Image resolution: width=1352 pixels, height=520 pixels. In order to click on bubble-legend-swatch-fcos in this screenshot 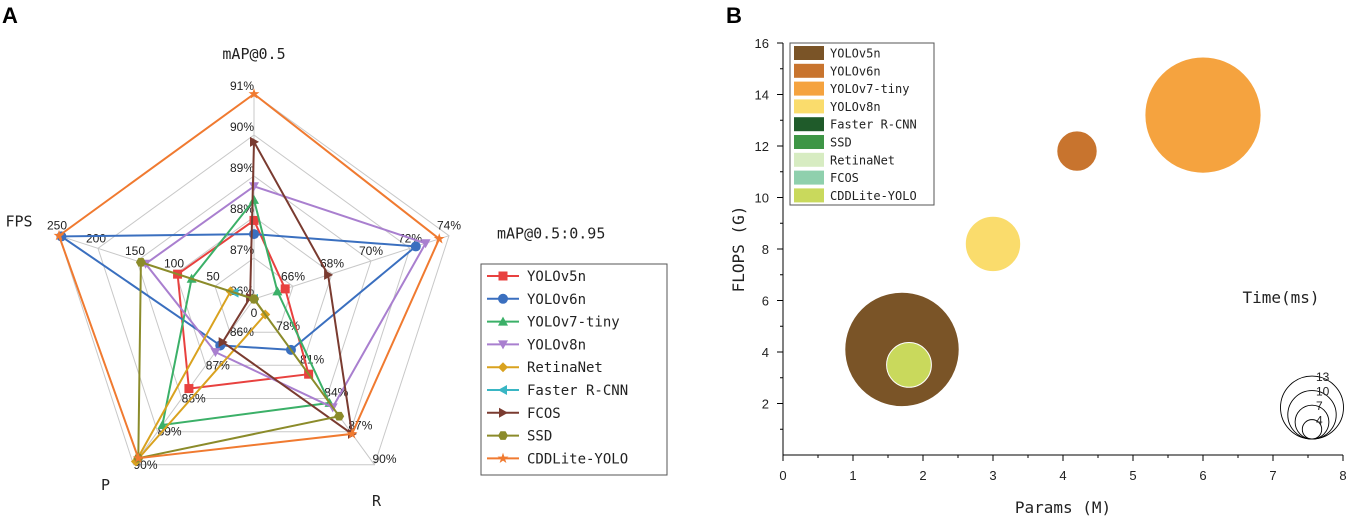, I will do `click(809, 177)`.